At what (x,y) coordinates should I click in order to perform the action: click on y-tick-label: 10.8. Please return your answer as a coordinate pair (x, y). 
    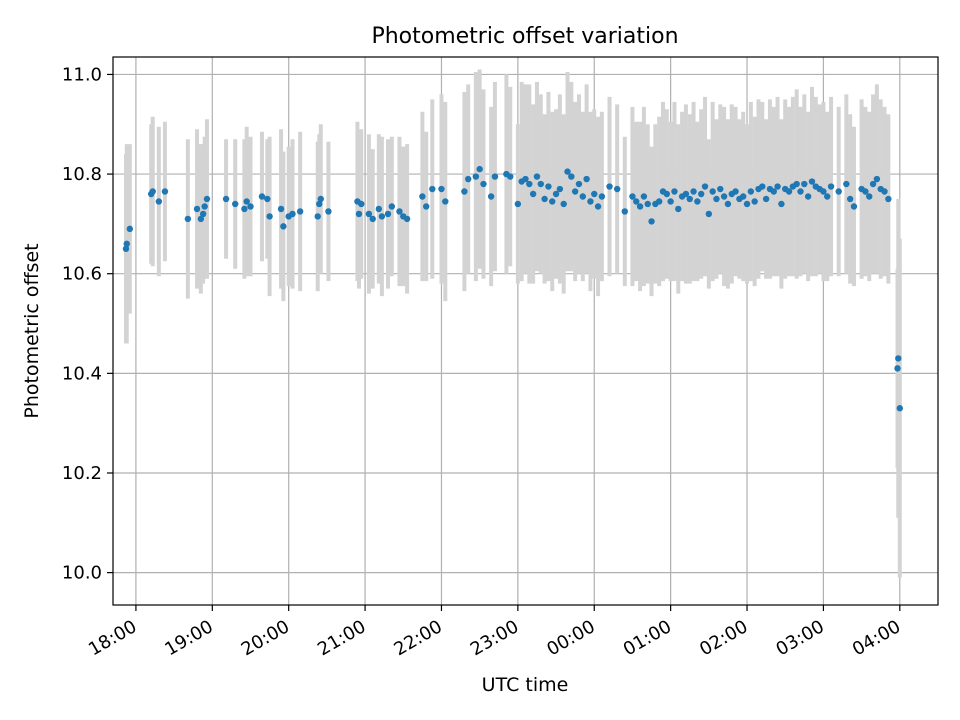
    Looking at the image, I should click on (82, 174).